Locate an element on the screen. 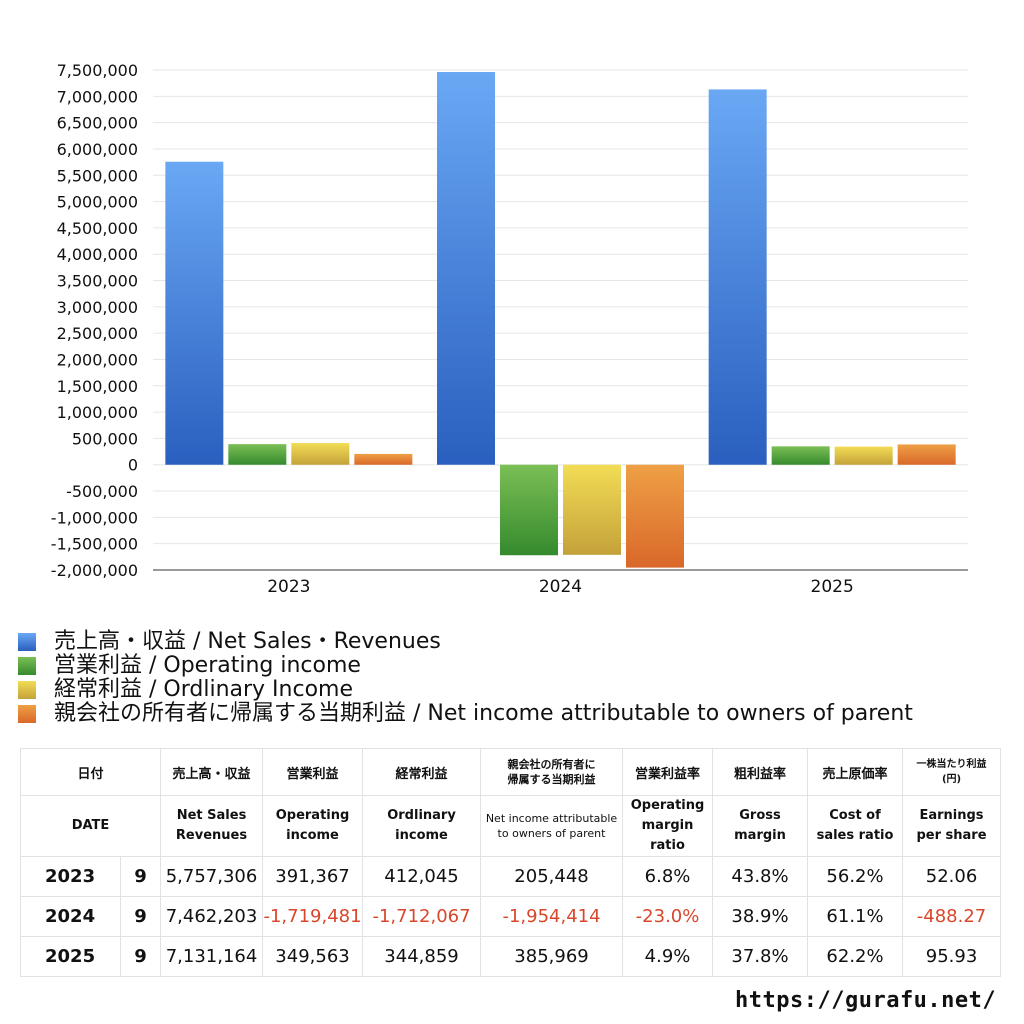 The image size is (1024, 1024). bar-net-income-2025 is located at coordinates (926, 454).